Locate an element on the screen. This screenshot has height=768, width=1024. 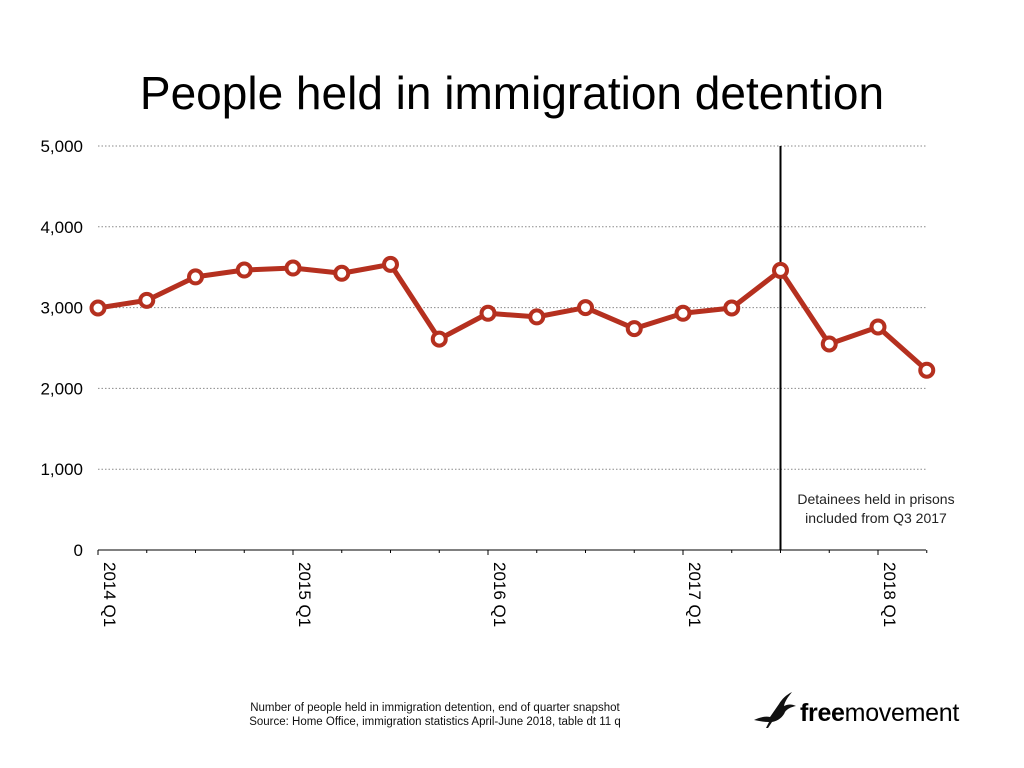
y-axis-tick-labels: 0 1,000 2,000 3,000 4,000 5,000 is located at coordinates (61, 348).